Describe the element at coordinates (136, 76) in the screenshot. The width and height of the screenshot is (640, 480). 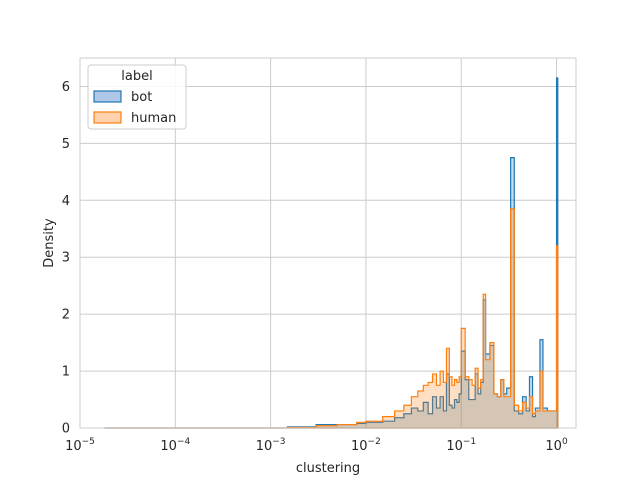
I see `legend-title: label` at that location.